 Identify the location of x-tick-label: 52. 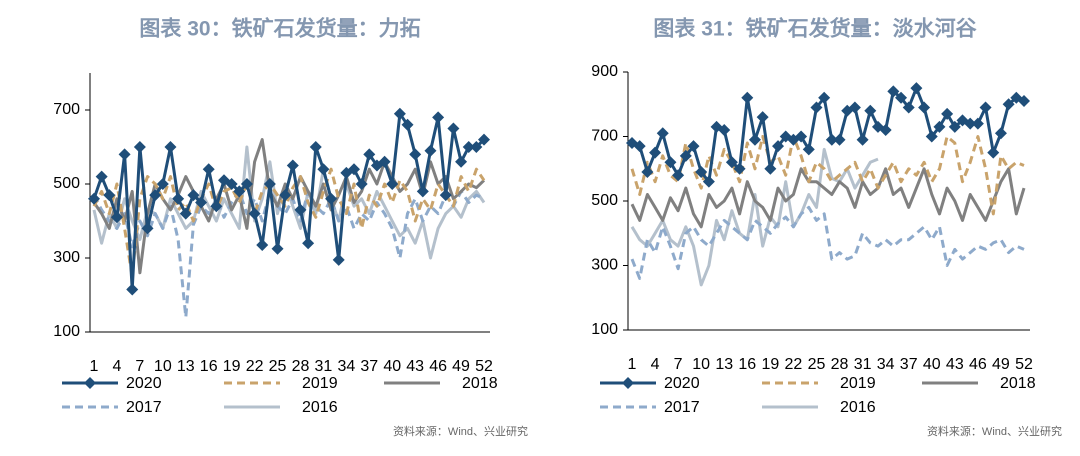
(1024, 364).